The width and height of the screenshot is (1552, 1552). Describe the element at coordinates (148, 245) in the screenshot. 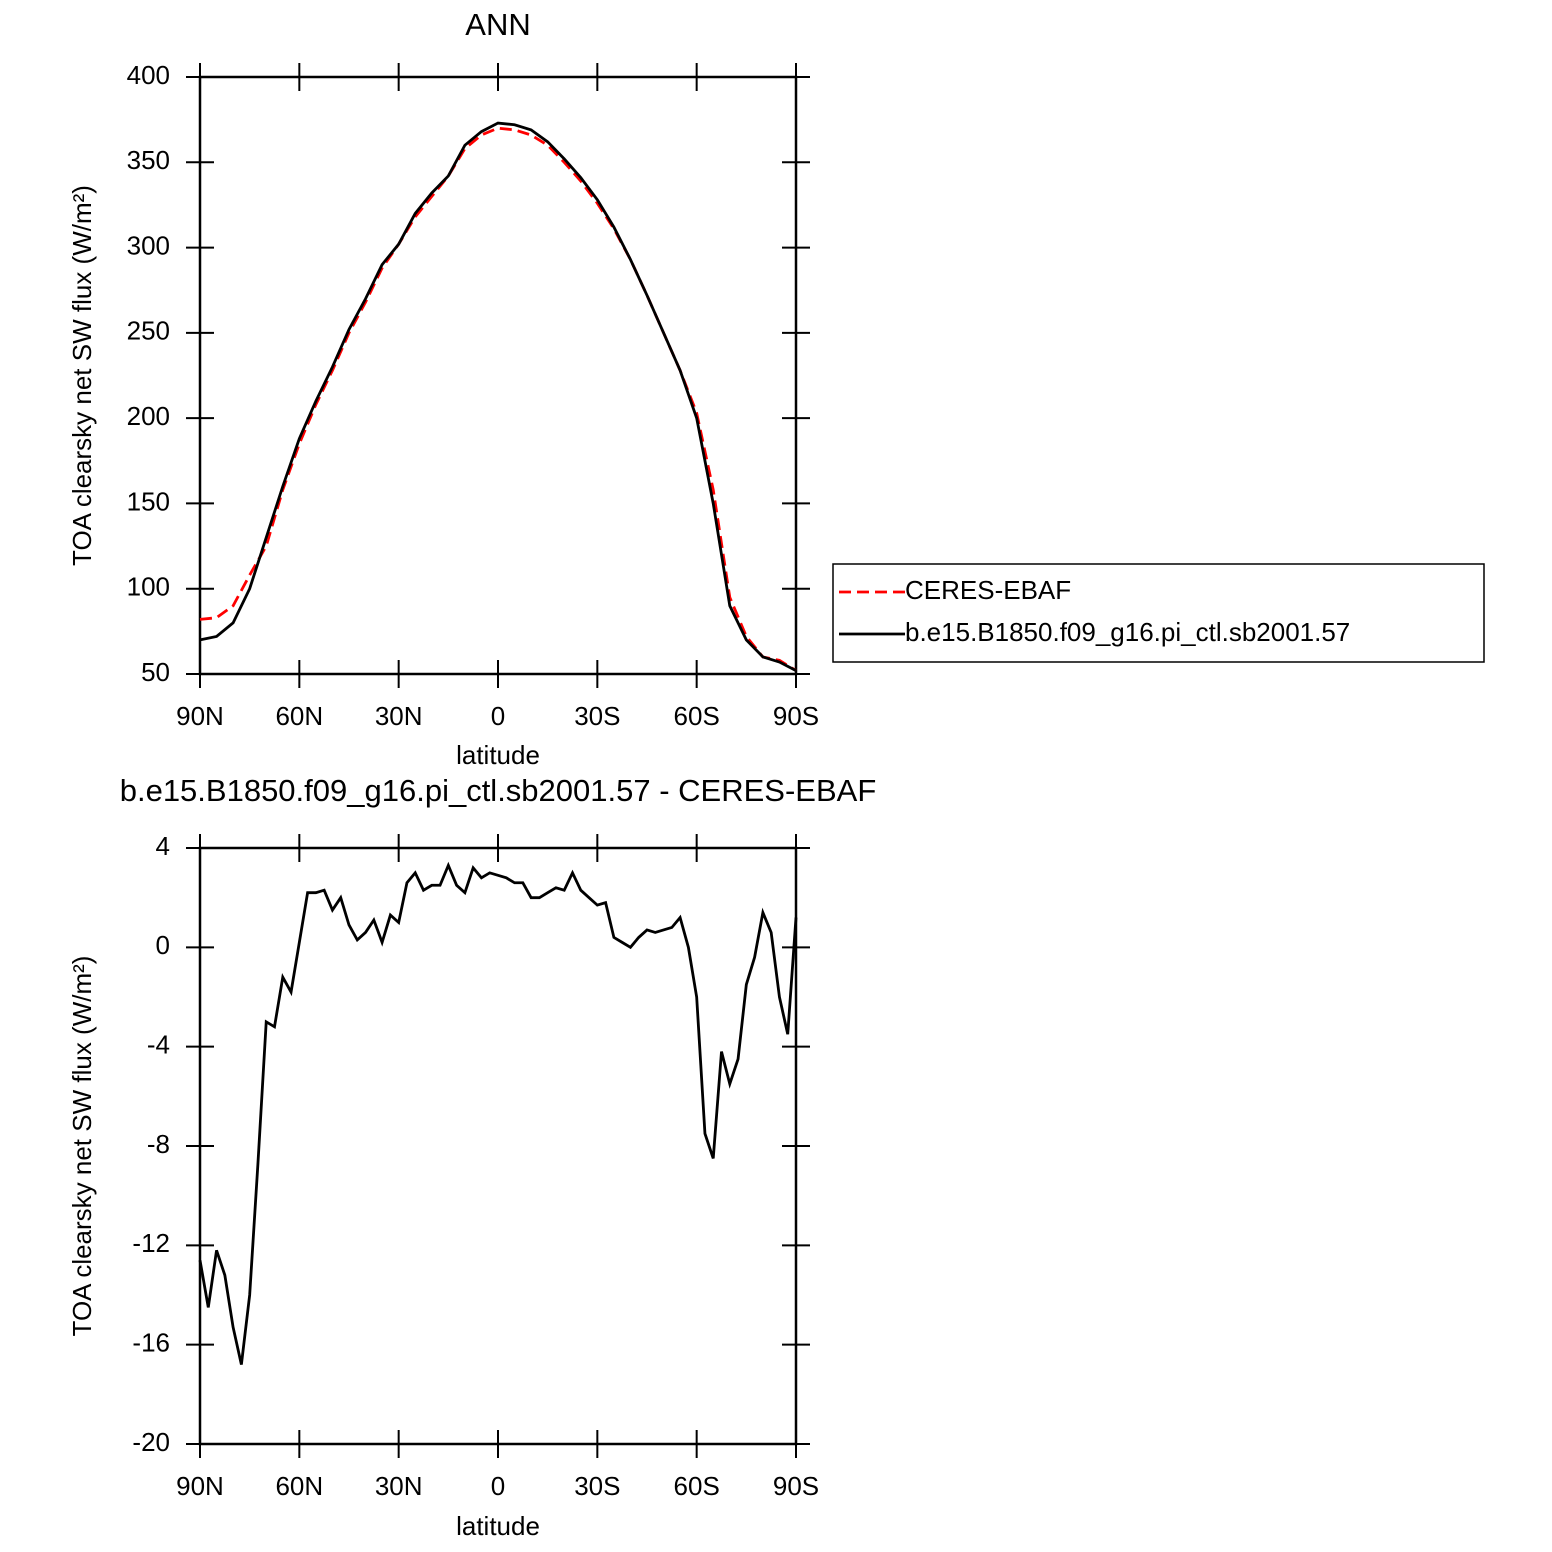

I see `y-tick-label: 300` at that location.